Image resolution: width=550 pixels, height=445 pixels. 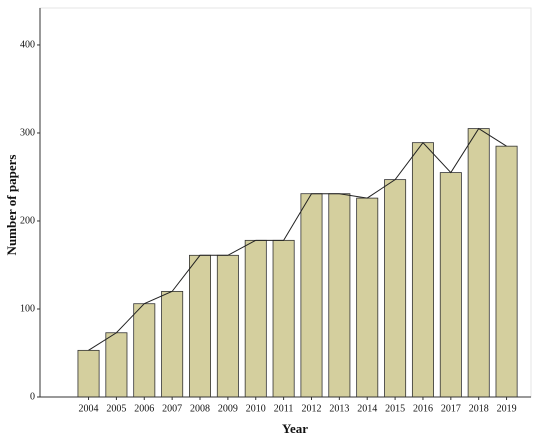 What do you see at coordinates (27, 132) in the screenshot?
I see `y-tick-label: 300` at bounding box center [27, 132].